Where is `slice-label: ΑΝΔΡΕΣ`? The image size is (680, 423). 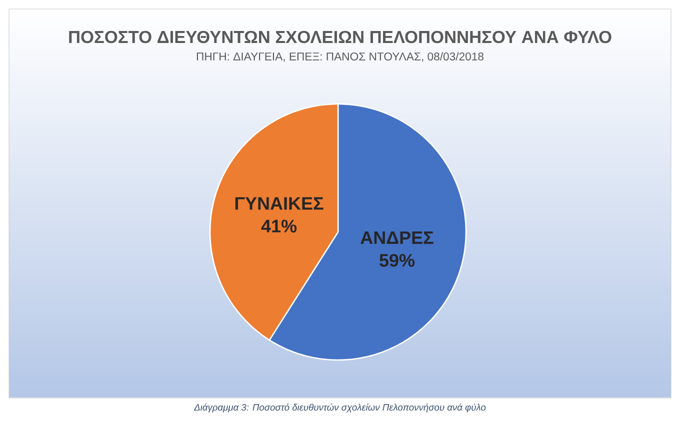 slice-label: ΑΝΔΡΕΣ is located at coordinates (397, 238).